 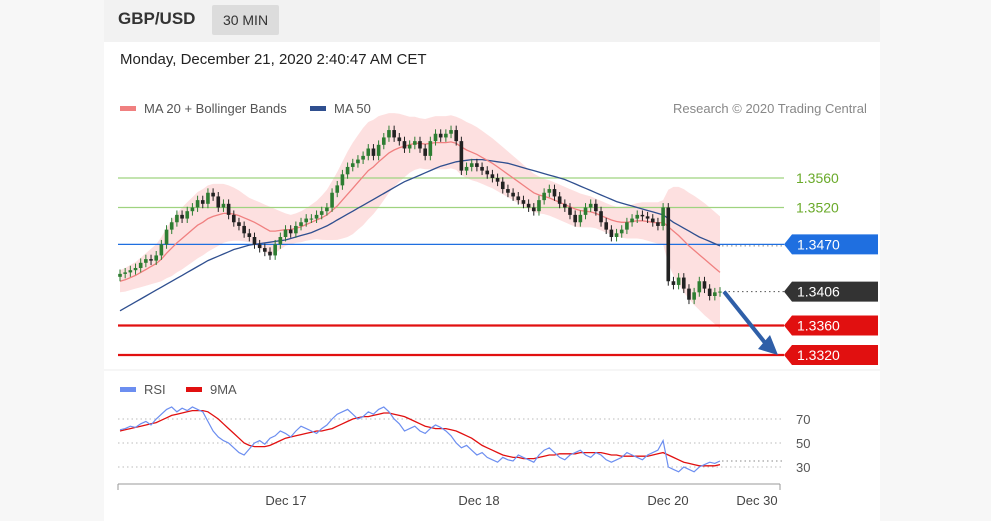 What do you see at coordinates (203, 108) in the screenshot?
I see `legend-ma20: MA 20 + Bollinger Bands` at bounding box center [203, 108].